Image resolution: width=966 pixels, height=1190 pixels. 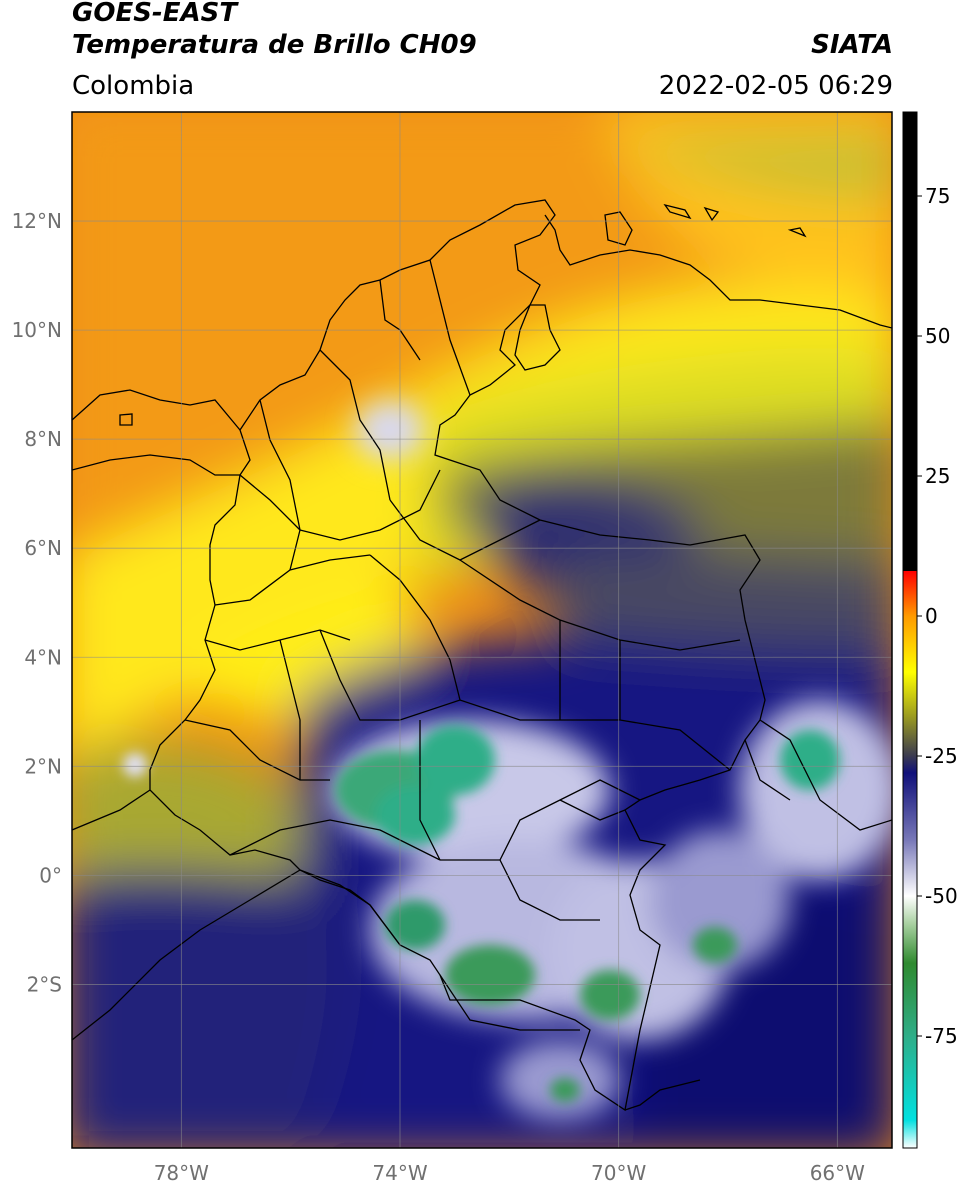 I want to click on brazil-border, so click(x=662, y=1095).